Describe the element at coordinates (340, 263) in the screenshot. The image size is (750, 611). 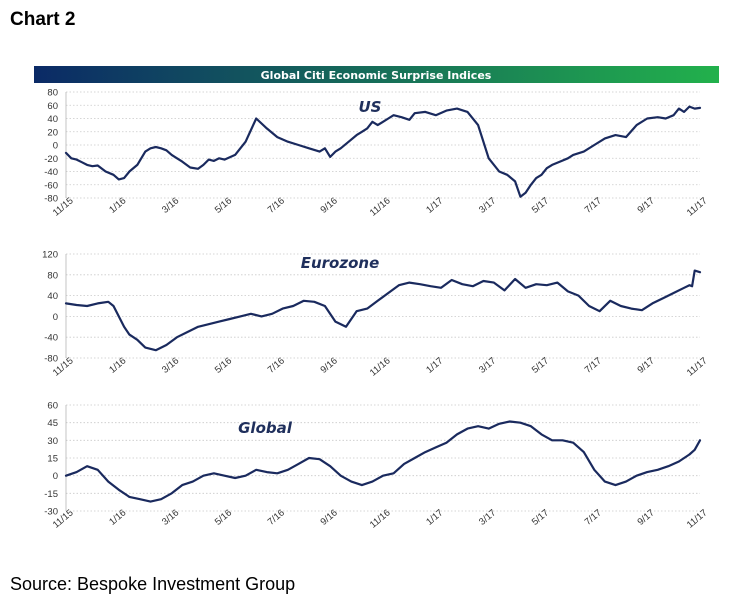
I see `panel-title: Eurozone` at that location.